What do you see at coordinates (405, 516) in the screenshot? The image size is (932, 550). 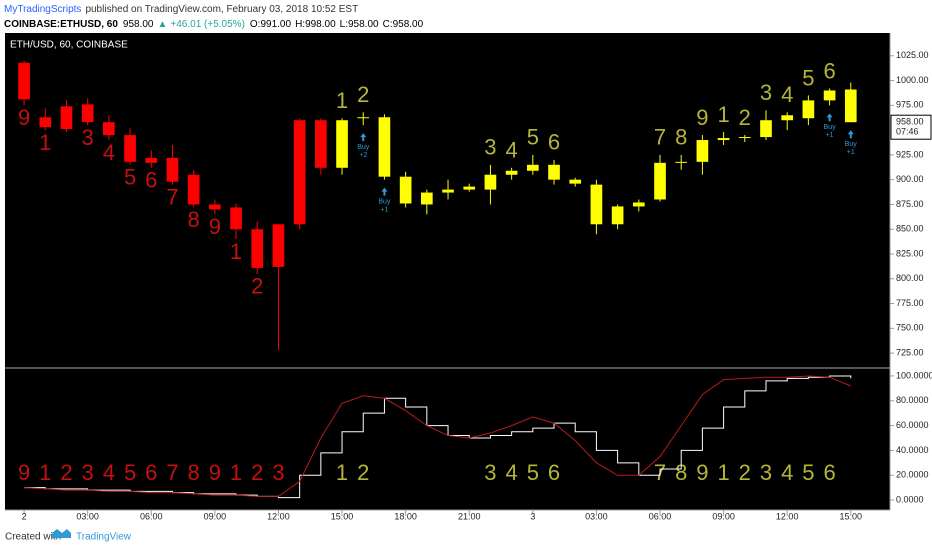 I see `x-tick-label: 18:00` at bounding box center [405, 516].